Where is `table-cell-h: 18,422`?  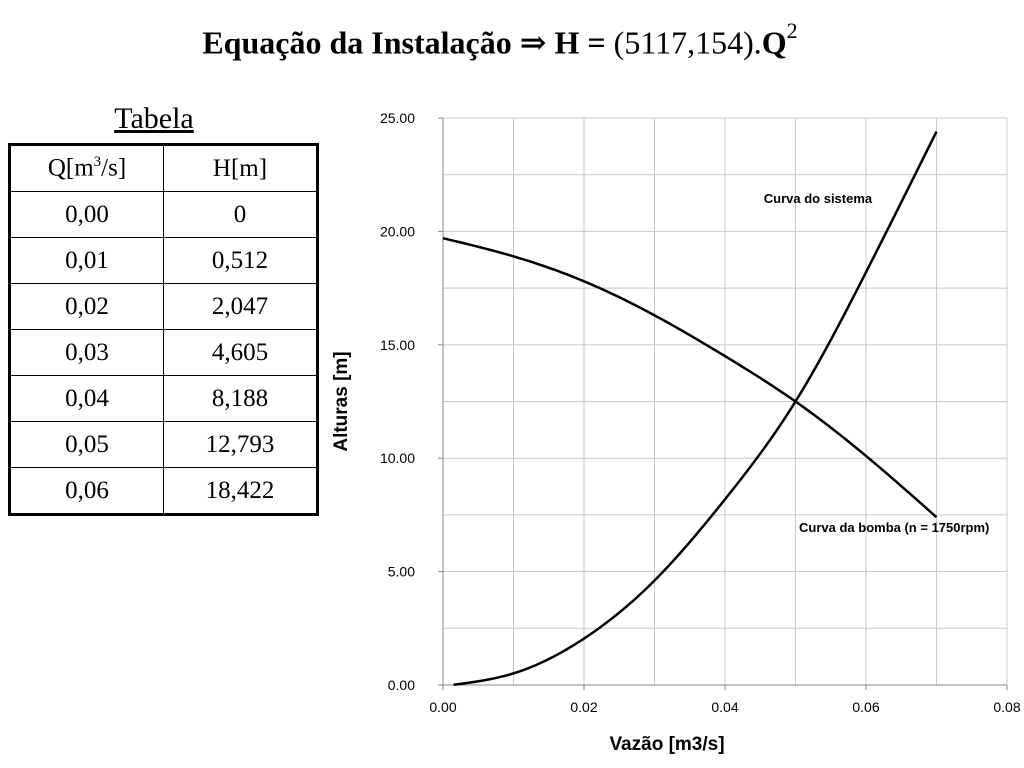
table-cell-h: 18,422 is located at coordinates (240, 491).